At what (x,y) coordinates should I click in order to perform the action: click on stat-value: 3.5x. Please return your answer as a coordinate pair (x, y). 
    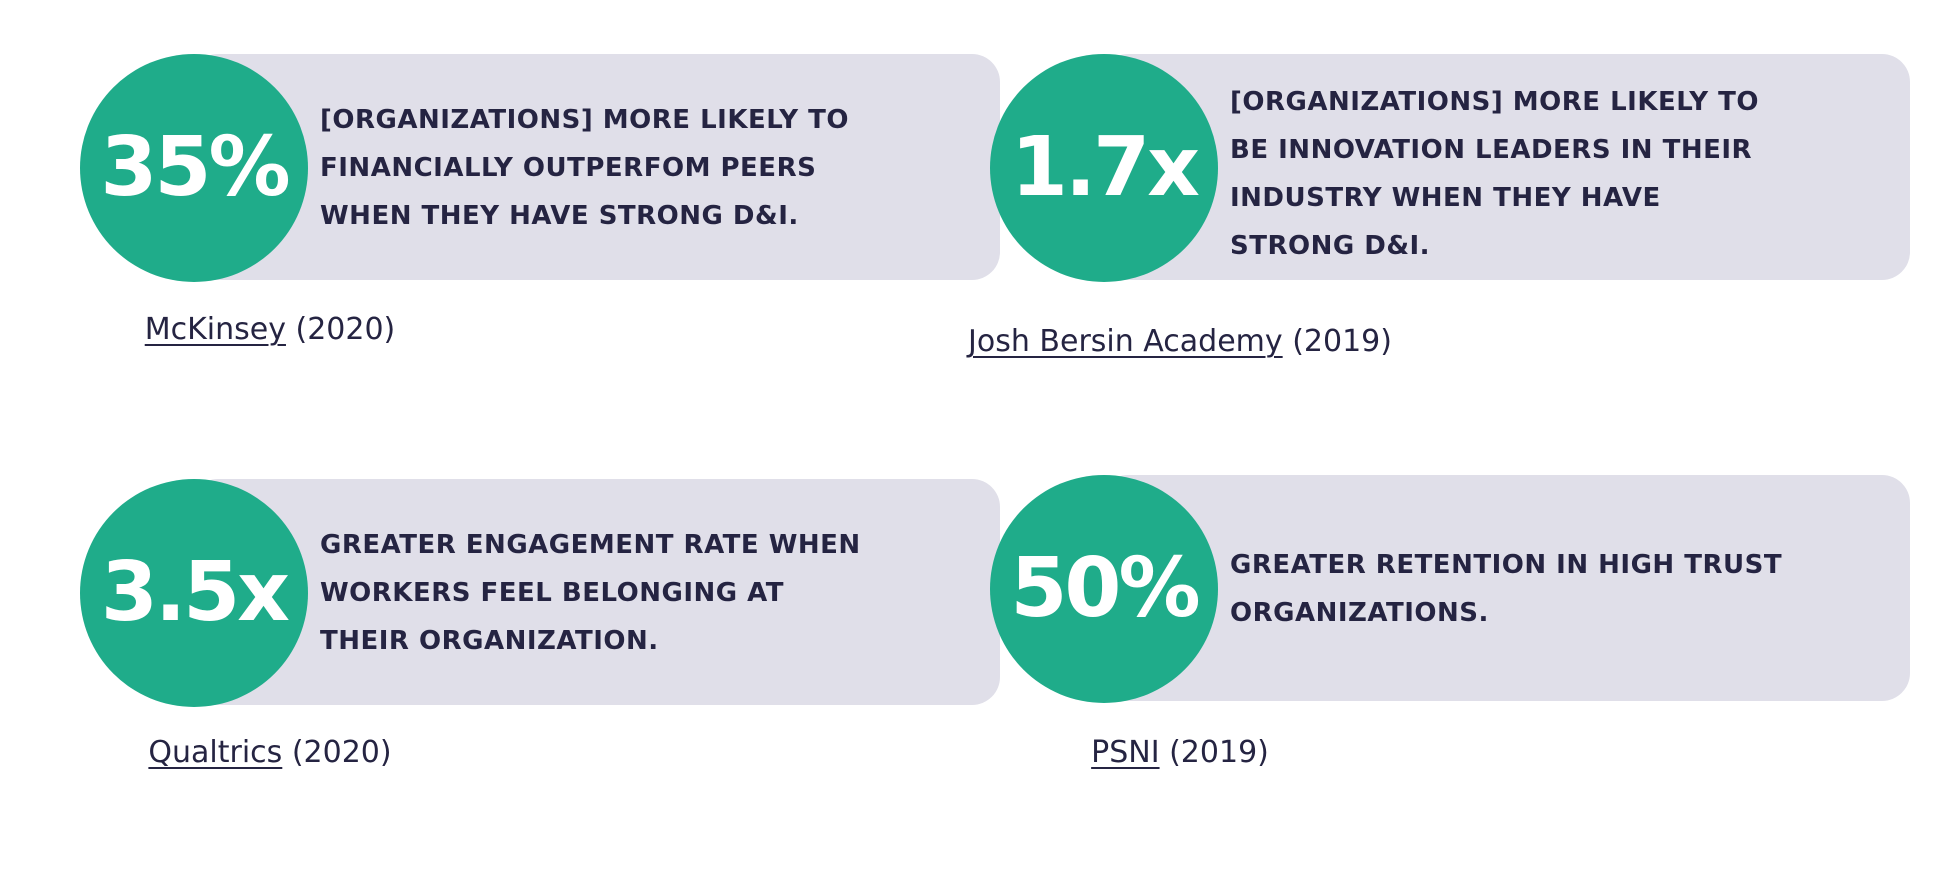
    Looking at the image, I should click on (195, 592).